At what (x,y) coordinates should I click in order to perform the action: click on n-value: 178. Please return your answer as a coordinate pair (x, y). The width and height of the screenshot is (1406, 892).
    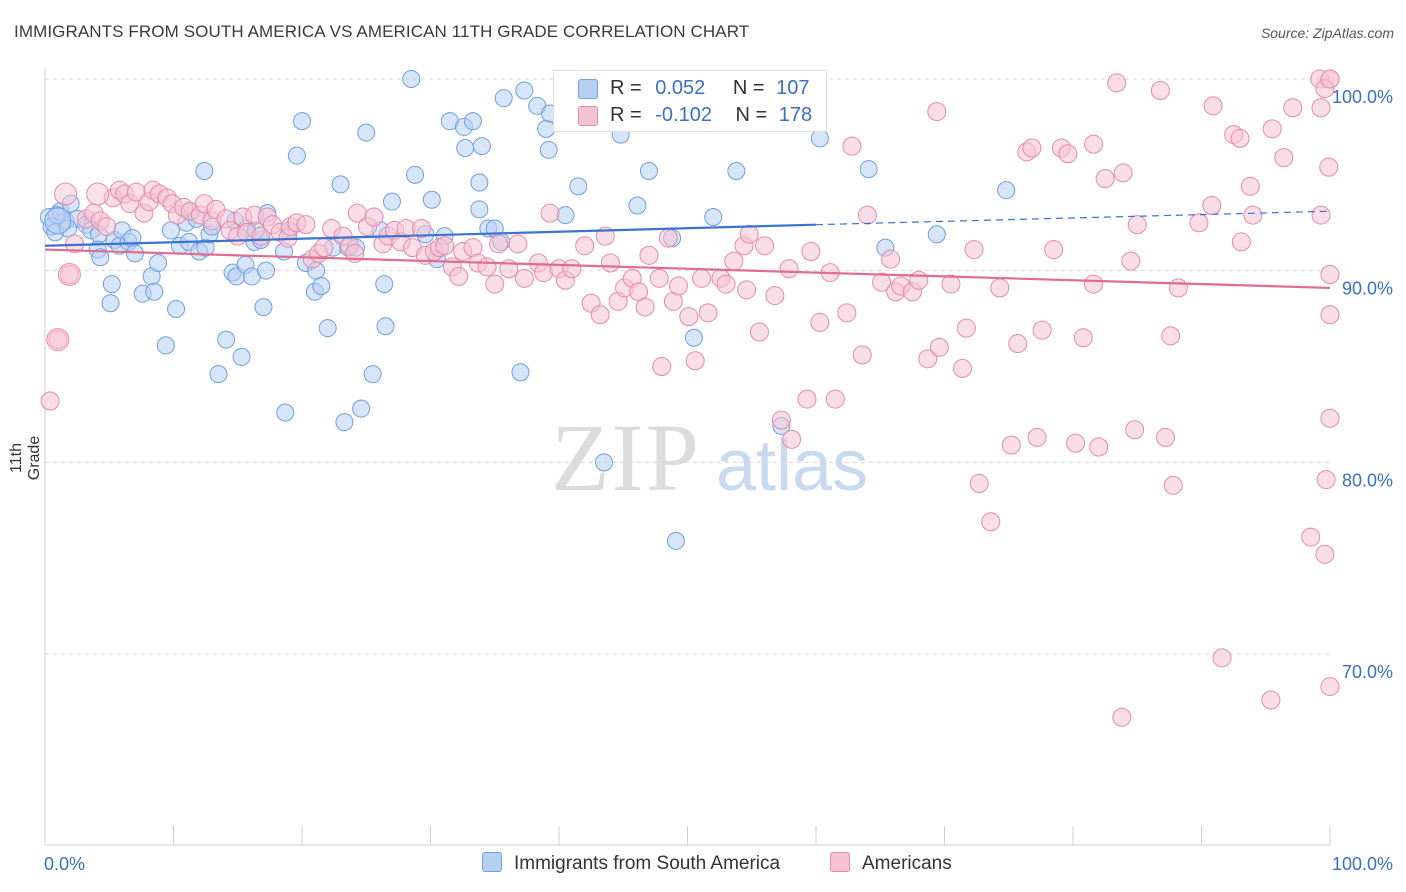
    Looking at the image, I should click on (795, 115).